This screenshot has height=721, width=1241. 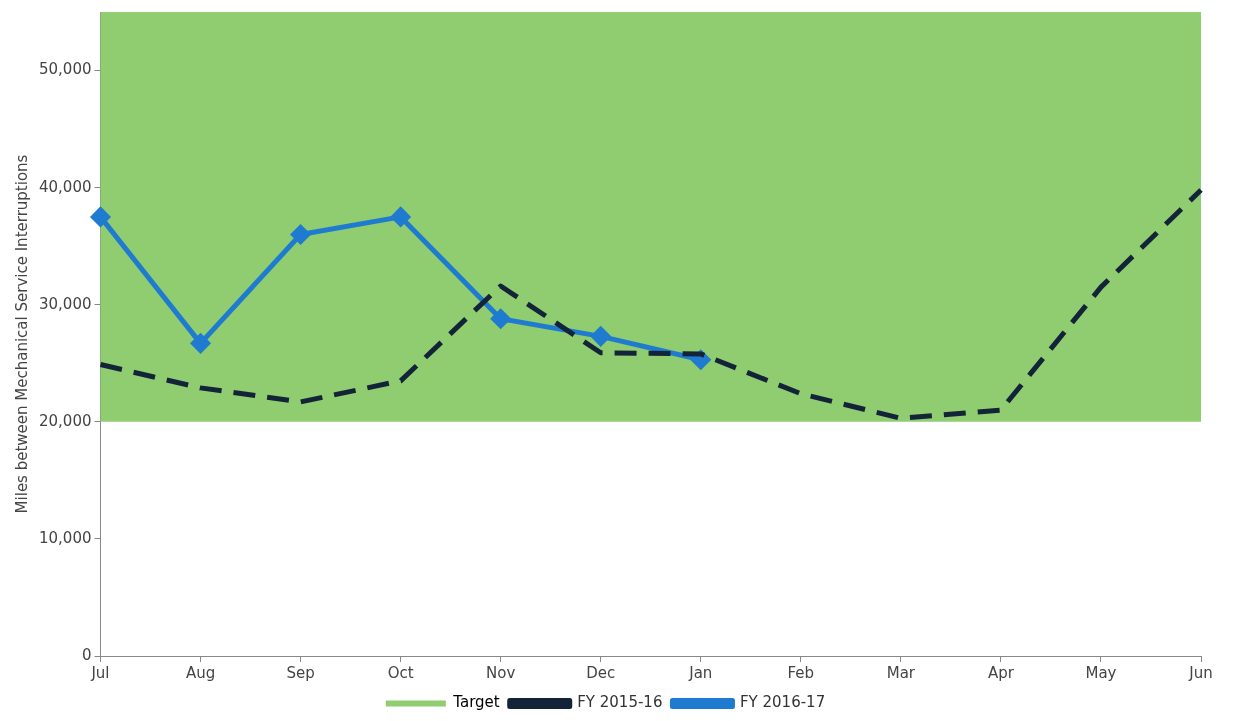 What do you see at coordinates (700, 672) in the screenshot?
I see `x-tick-label: Jan` at bounding box center [700, 672].